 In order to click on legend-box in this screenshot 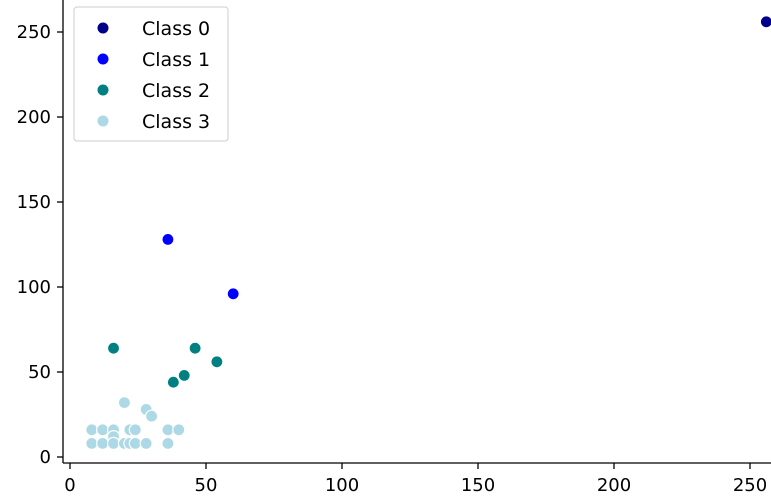, I will do `click(151, 74)`.